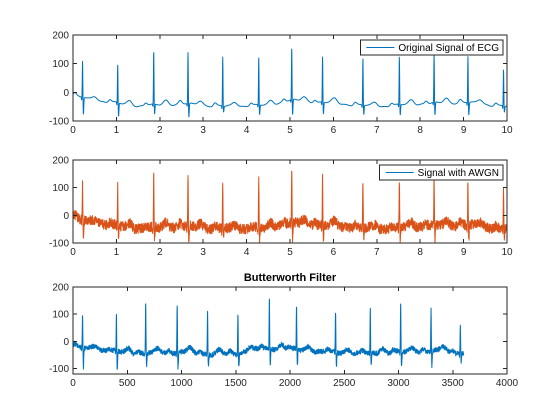  I want to click on x-tick-label-1-5: 4, so click(247, 130).